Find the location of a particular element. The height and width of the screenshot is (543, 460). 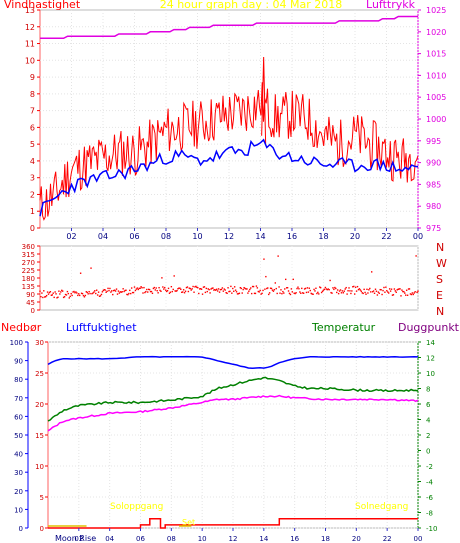

dewpoint-line is located at coordinates (233, 413).